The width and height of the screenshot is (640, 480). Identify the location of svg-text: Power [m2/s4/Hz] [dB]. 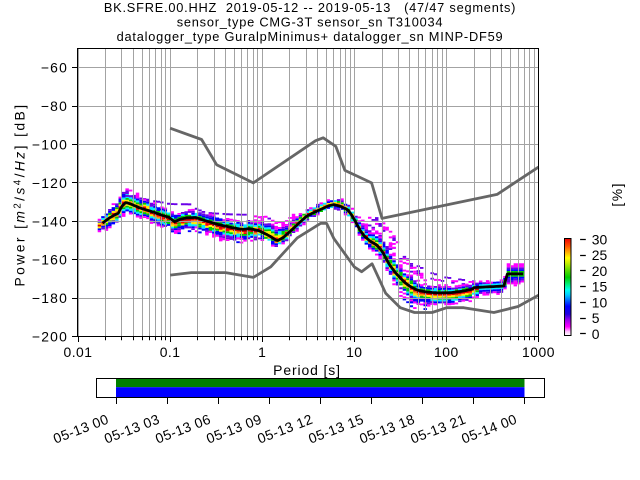
(20, 195).